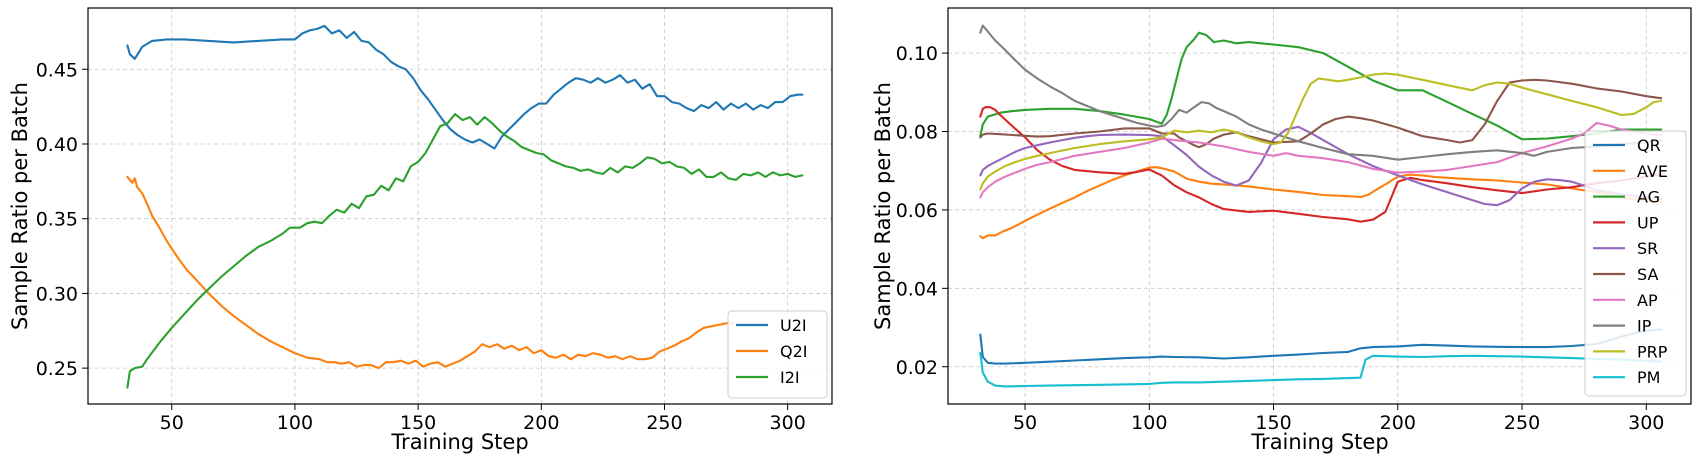 This screenshot has height=465, width=1698. I want to click on y-tick-label: 0.10, so click(917, 54).